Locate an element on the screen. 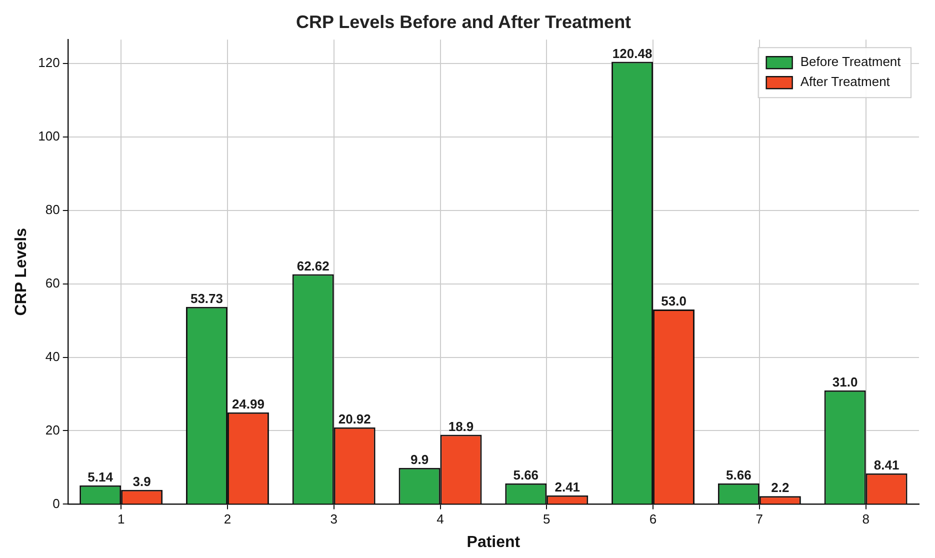 This screenshot has width=935, height=558. x-tick-label: 5 is located at coordinates (546, 519).